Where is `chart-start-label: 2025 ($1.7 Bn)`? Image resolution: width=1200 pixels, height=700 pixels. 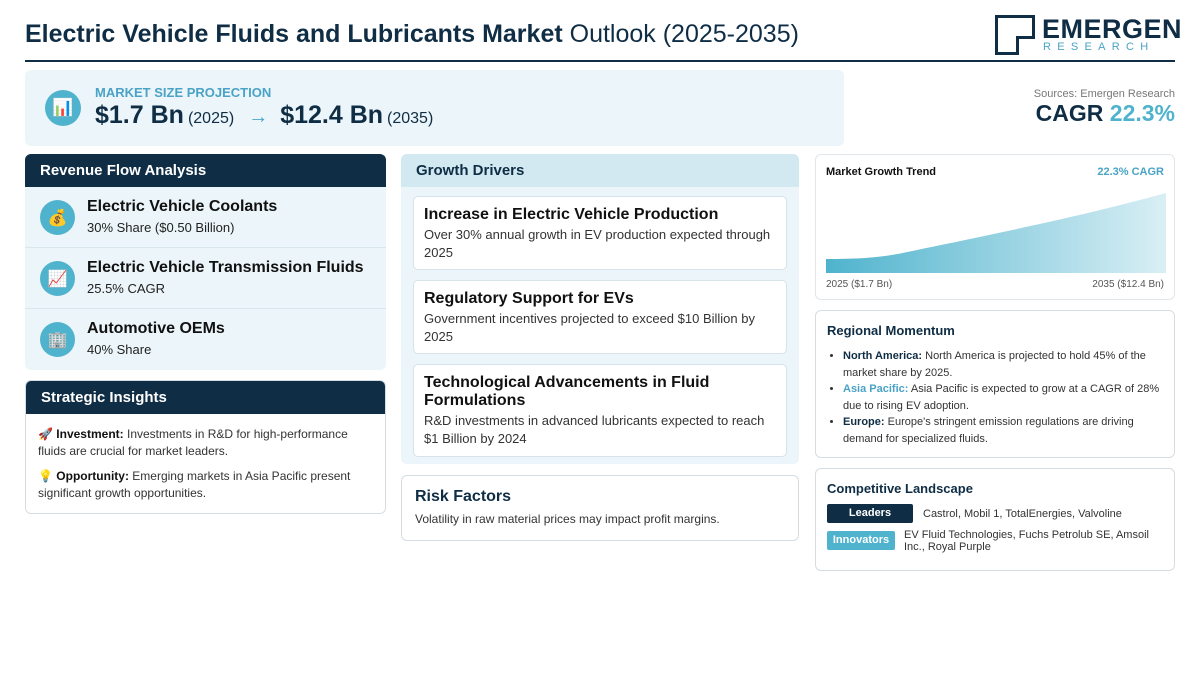
chart-start-label: 2025 ($1.7 Bn) is located at coordinates (859, 284).